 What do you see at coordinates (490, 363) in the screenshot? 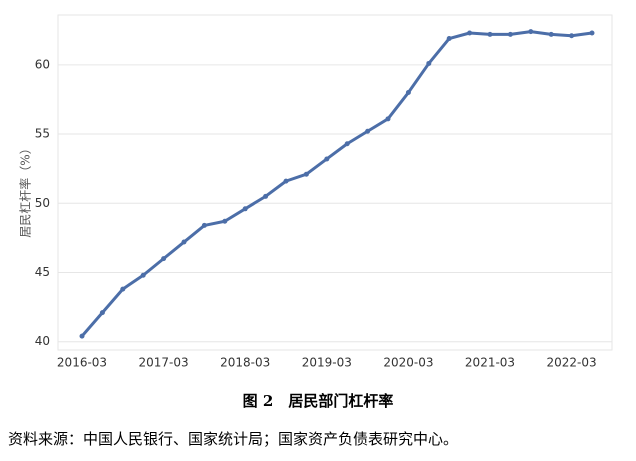
I see `x-tick-label: 2021-03` at bounding box center [490, 363].